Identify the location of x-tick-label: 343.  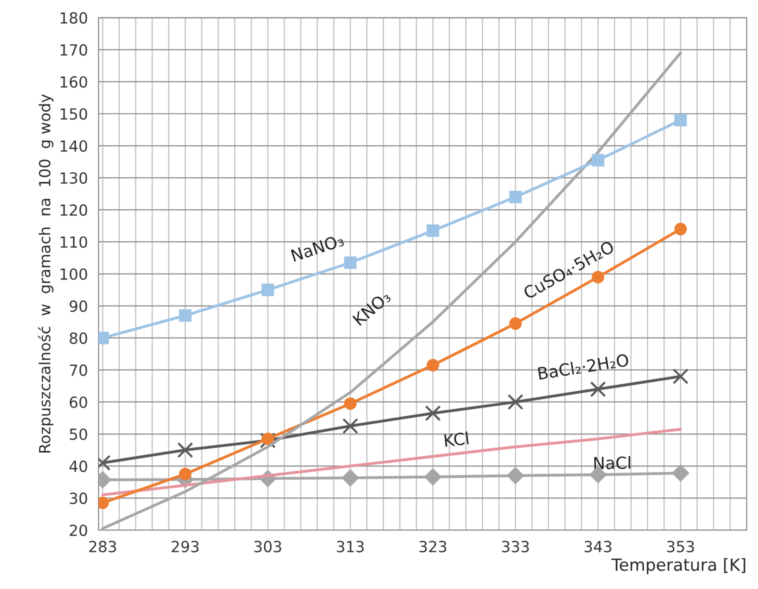
(598, 546).